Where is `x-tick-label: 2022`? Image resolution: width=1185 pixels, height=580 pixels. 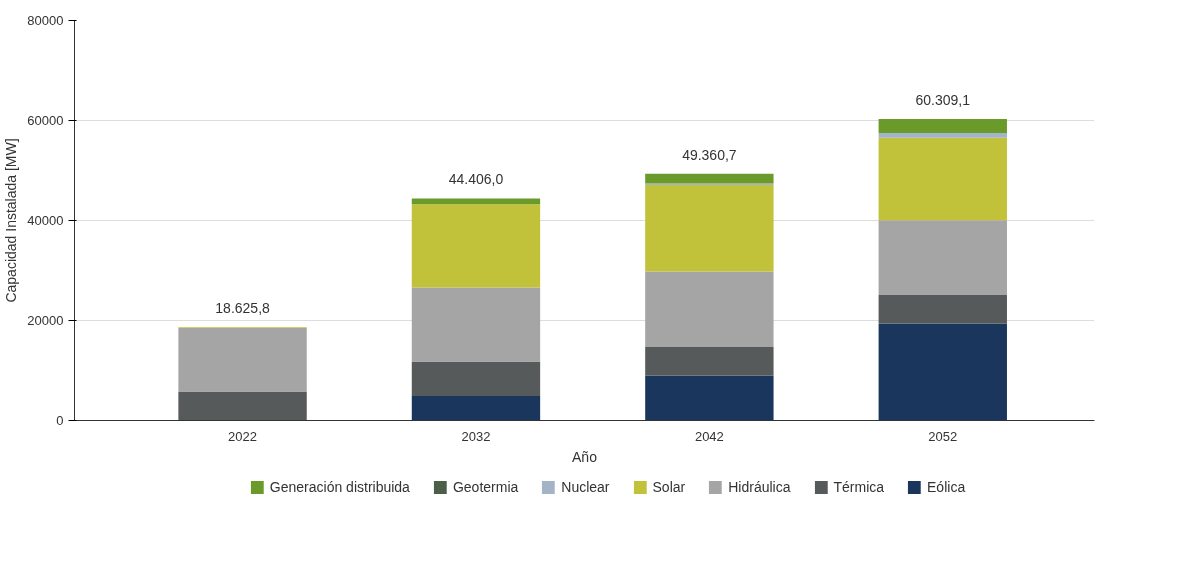
x-tick-label: 2022 is located at coordinates (243, 436).